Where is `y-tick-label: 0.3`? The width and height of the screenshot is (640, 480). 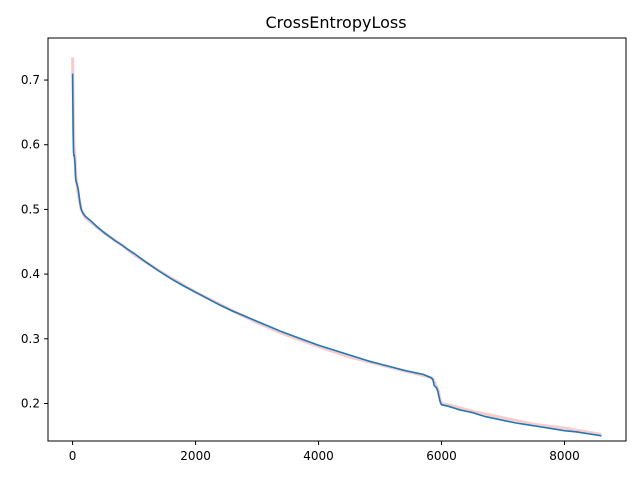 y-tick-label: 0.3 is located at coordinates (30, 339).